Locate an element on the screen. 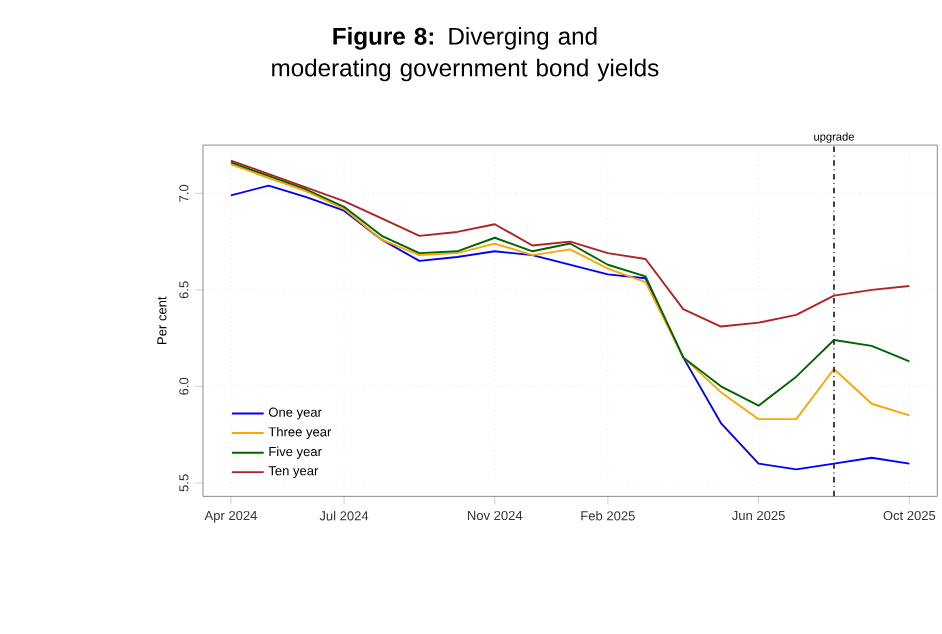 The image size is (942, 634). chart-title: Figure 8: Diverging and moderating government bond yields is located at coordinates (465, 54).